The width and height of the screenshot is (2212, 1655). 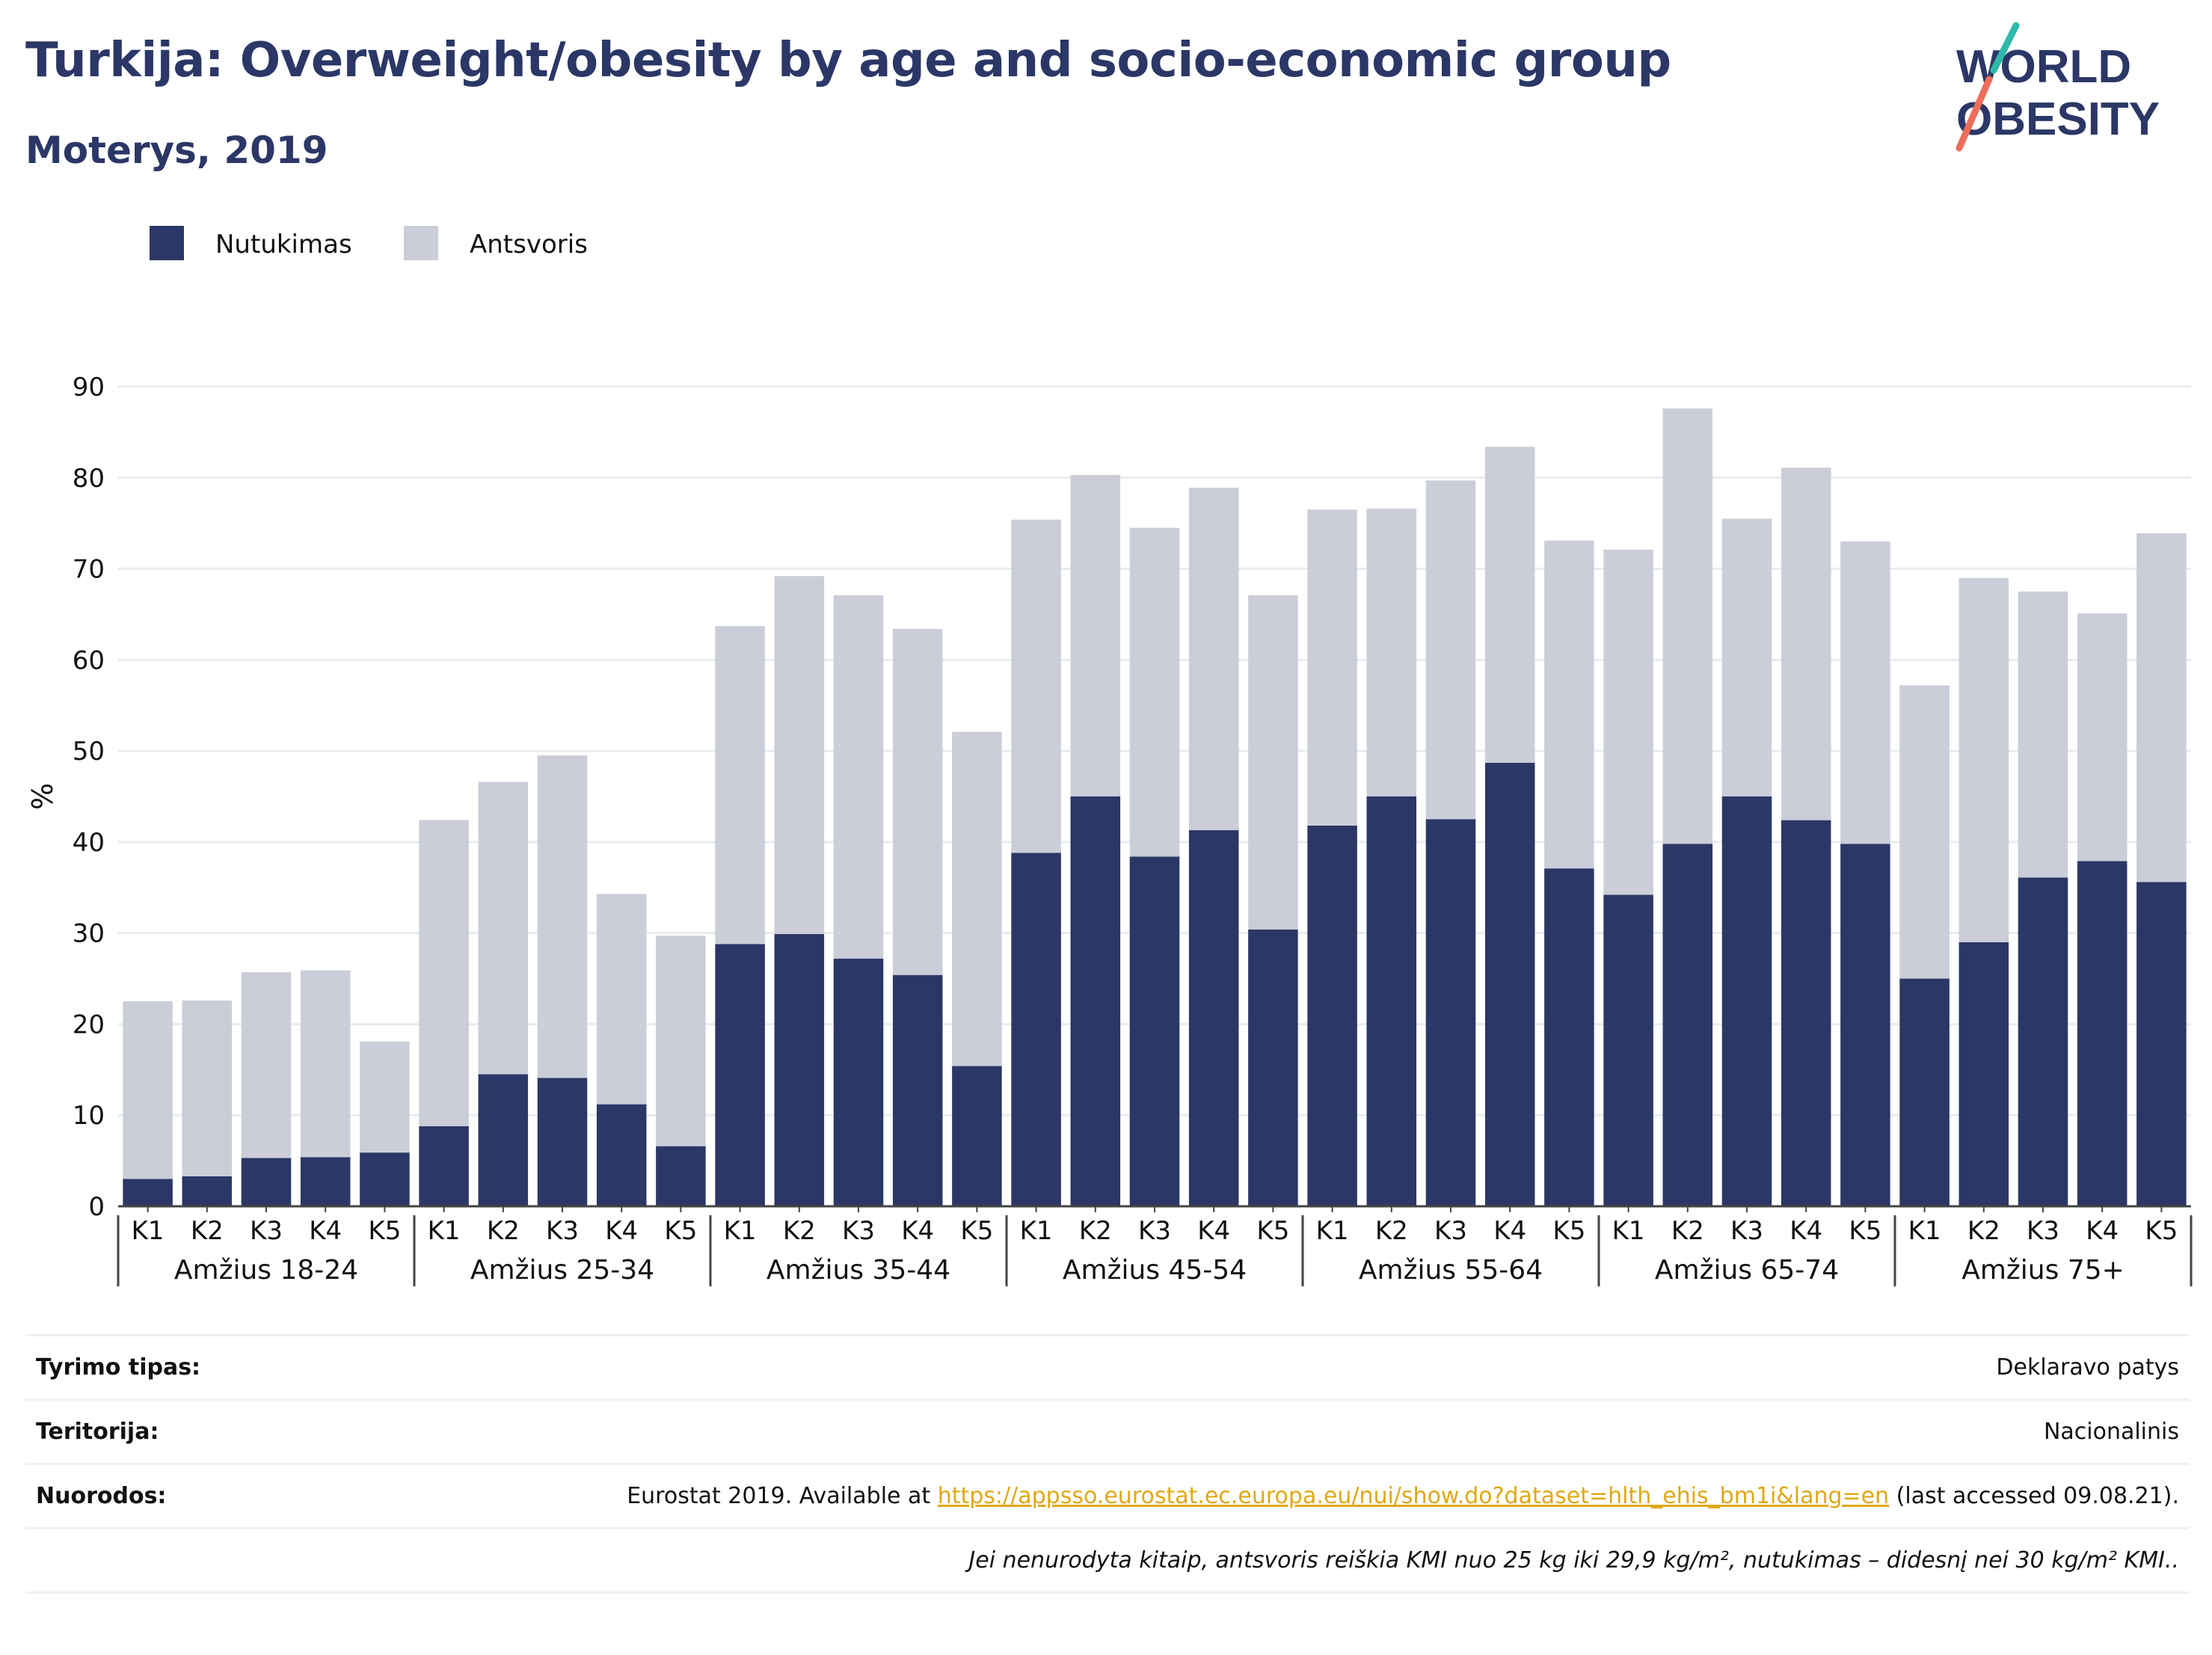 What do you see at coordinates (148, 1431) in the screenshot?
I see `territory-label: Teritorija:` at bounding box center [148, 1431].